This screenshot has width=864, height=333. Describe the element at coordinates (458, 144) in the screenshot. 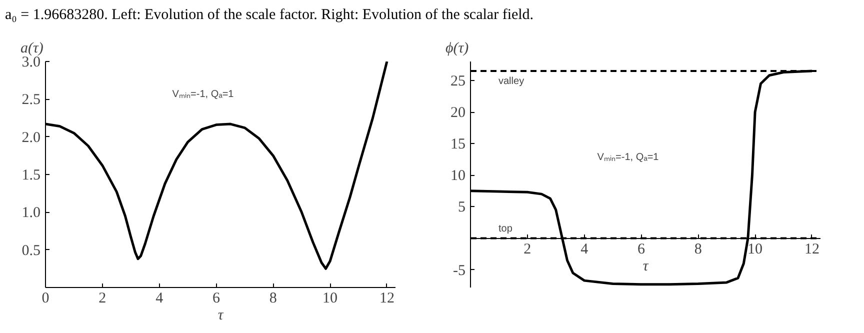

I see `y-tick-label: 15` at that location.